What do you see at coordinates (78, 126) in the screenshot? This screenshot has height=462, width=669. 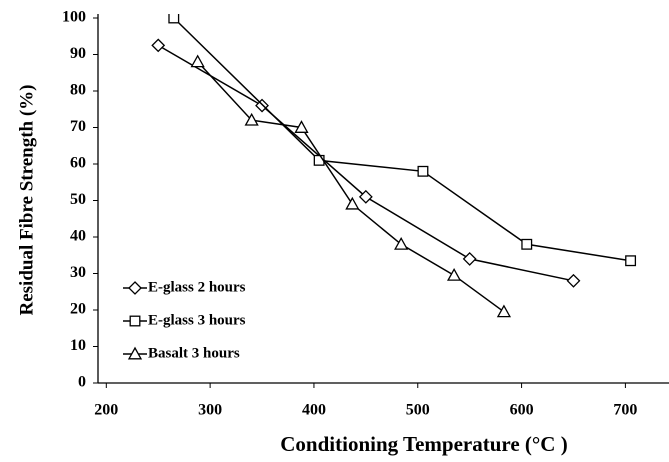 I see `y-tick-label: 70` at bounding box center [78, 126].